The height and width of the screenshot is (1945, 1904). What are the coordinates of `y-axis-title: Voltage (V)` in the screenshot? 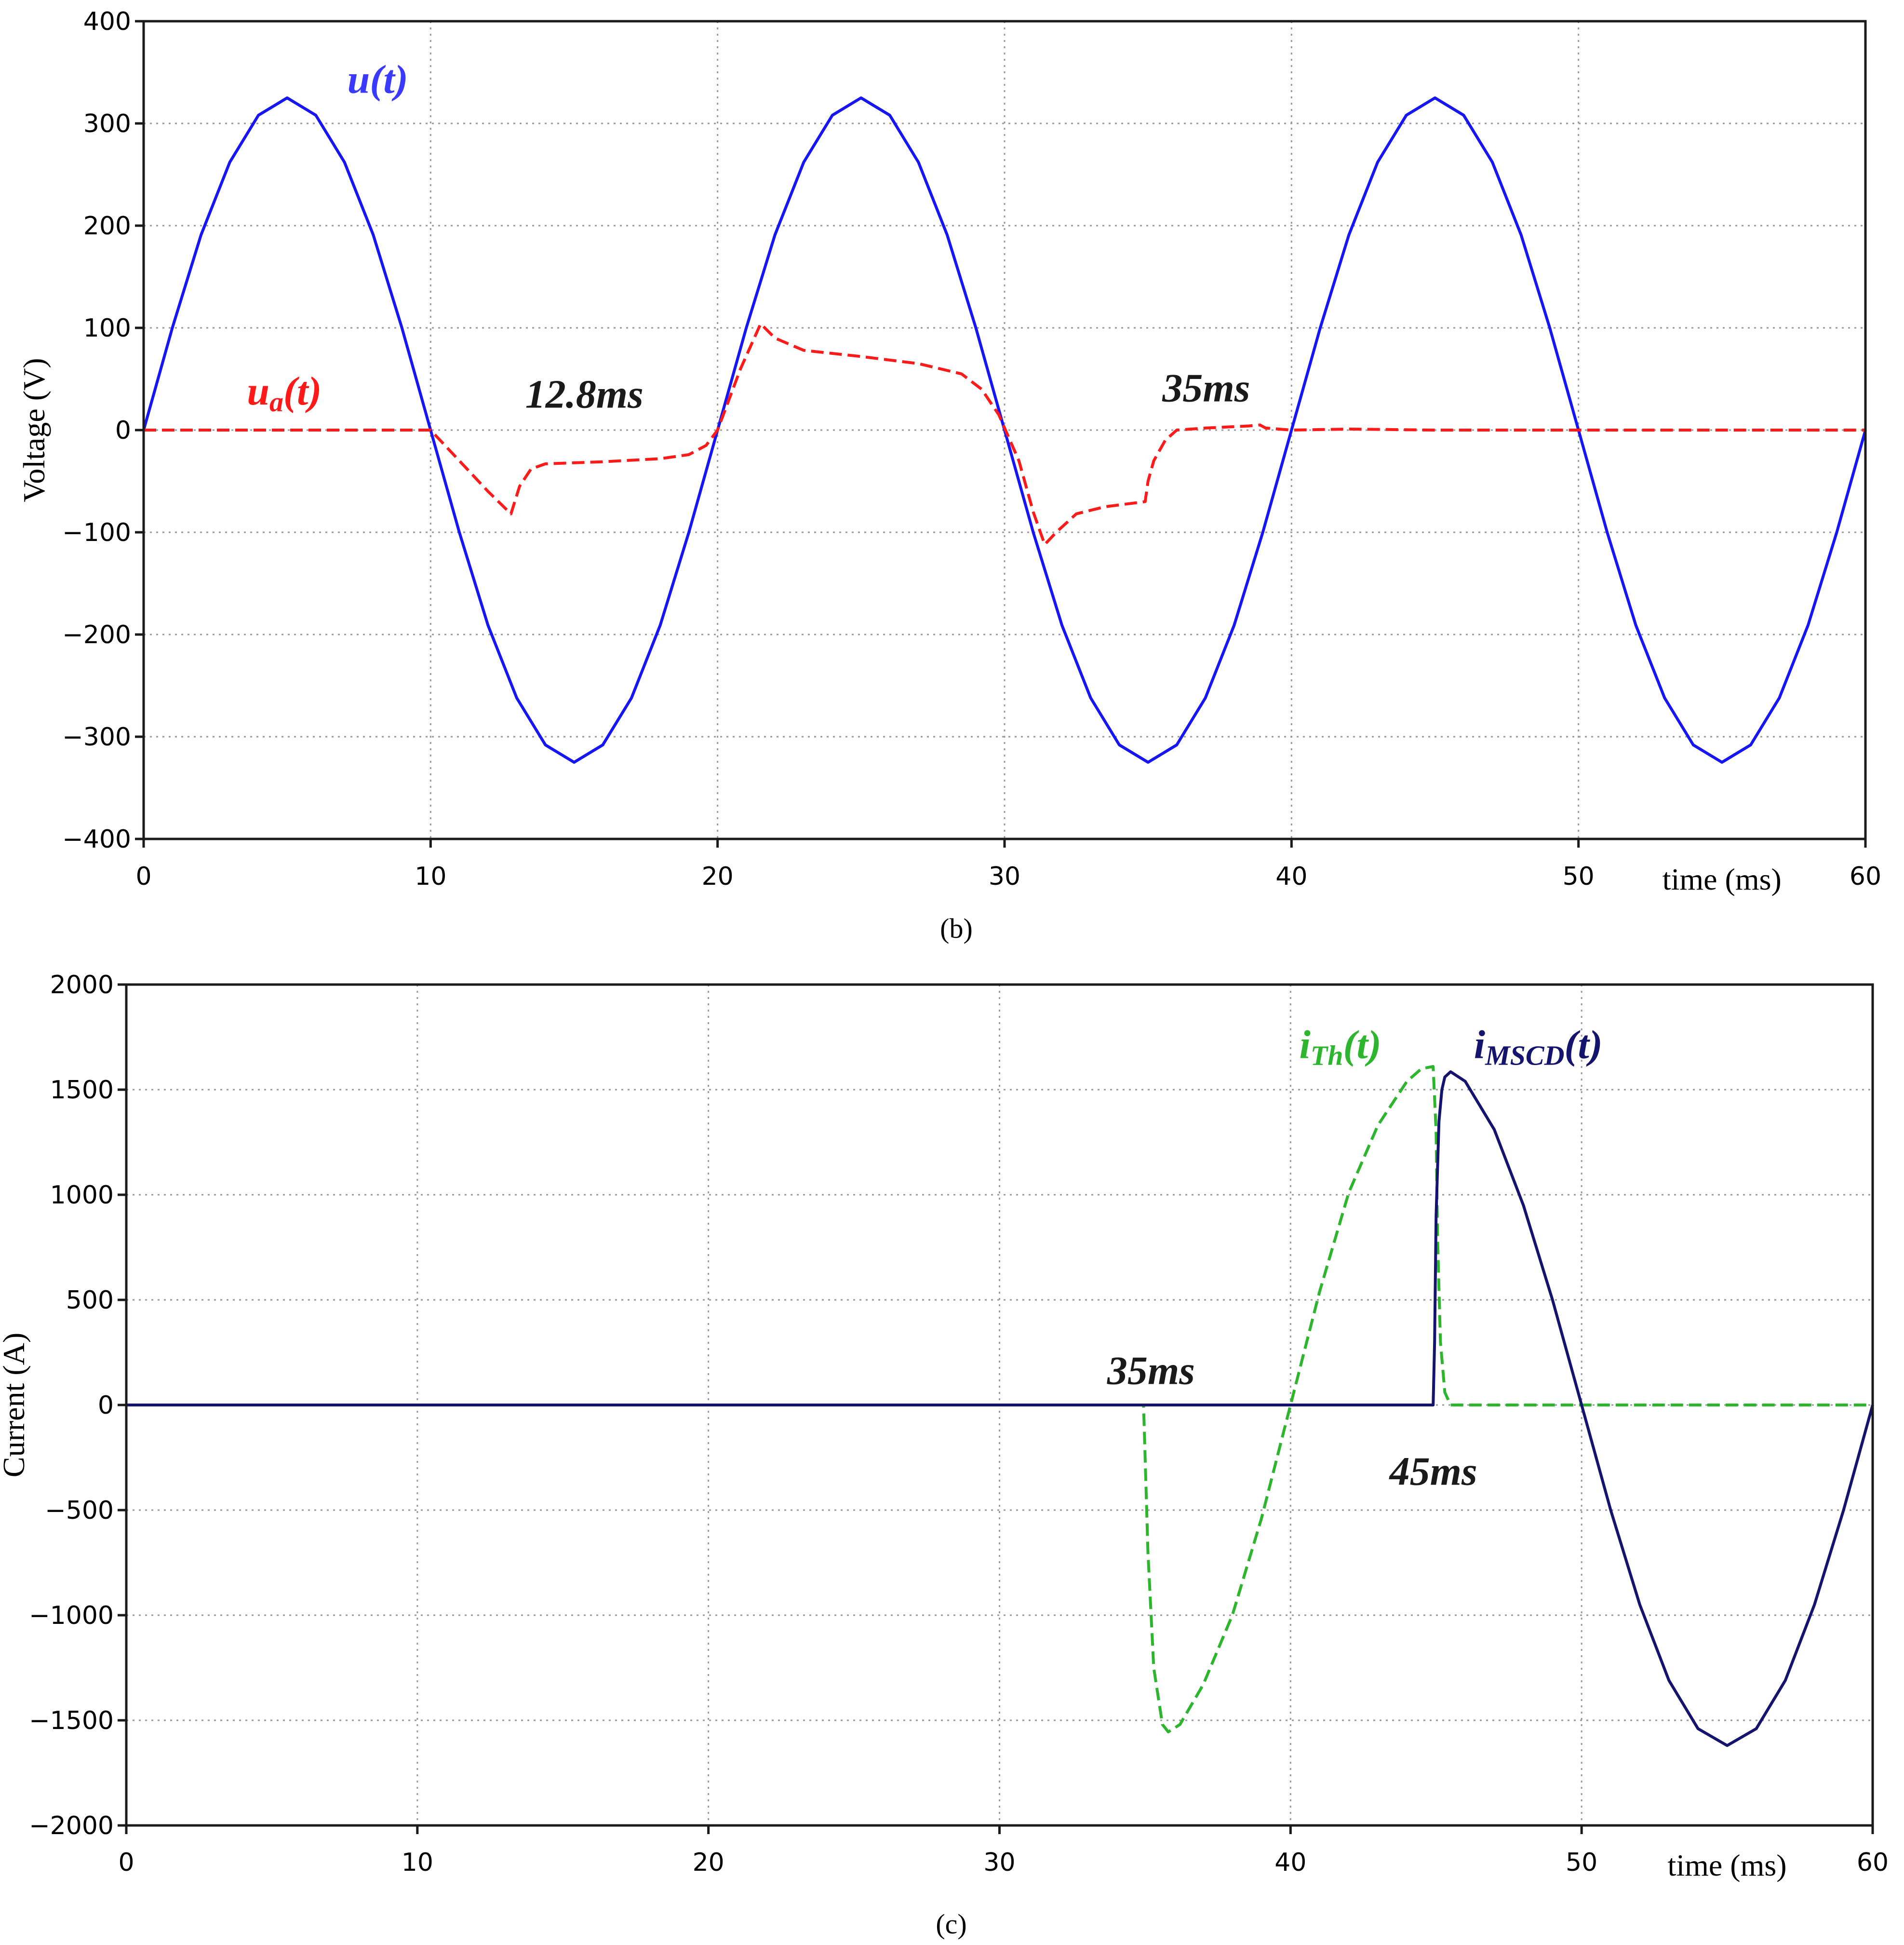 It's located at (34, 430).